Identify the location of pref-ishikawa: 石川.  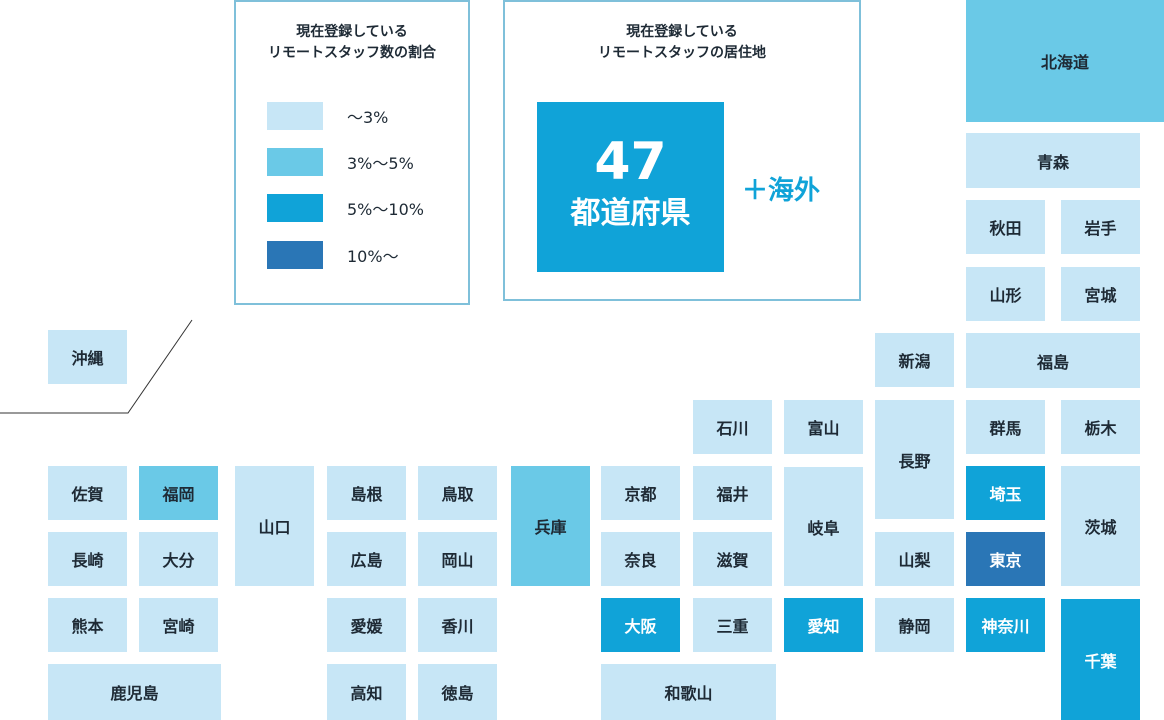
(732, 427).